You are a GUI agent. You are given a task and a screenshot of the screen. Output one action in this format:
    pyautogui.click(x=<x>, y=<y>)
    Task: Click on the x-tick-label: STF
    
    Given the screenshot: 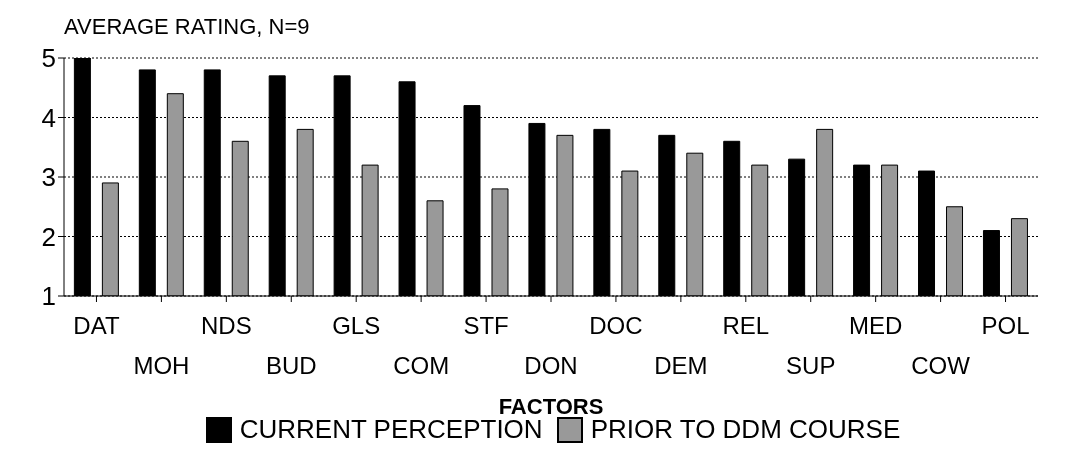 What is the action you would take?
    pyautogui.click(x=486, y=325)
    